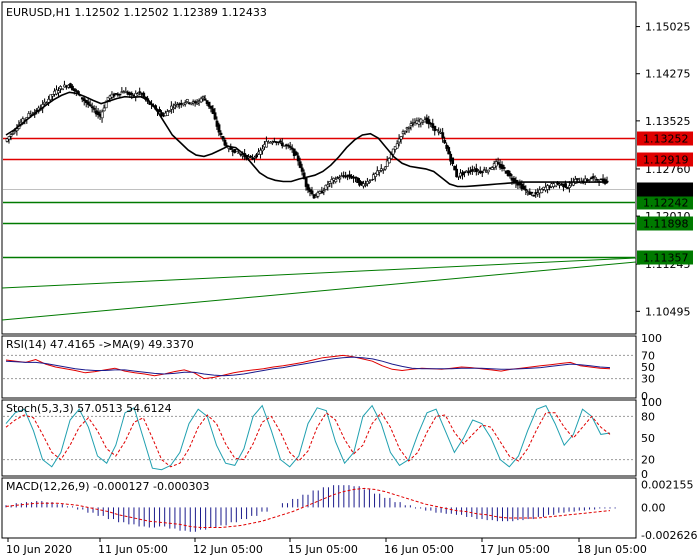  What do you see at coordinates (668, 121) in the screenshot?
I see `price-tick-label: 1.13525` at bounding box center [668, 121].